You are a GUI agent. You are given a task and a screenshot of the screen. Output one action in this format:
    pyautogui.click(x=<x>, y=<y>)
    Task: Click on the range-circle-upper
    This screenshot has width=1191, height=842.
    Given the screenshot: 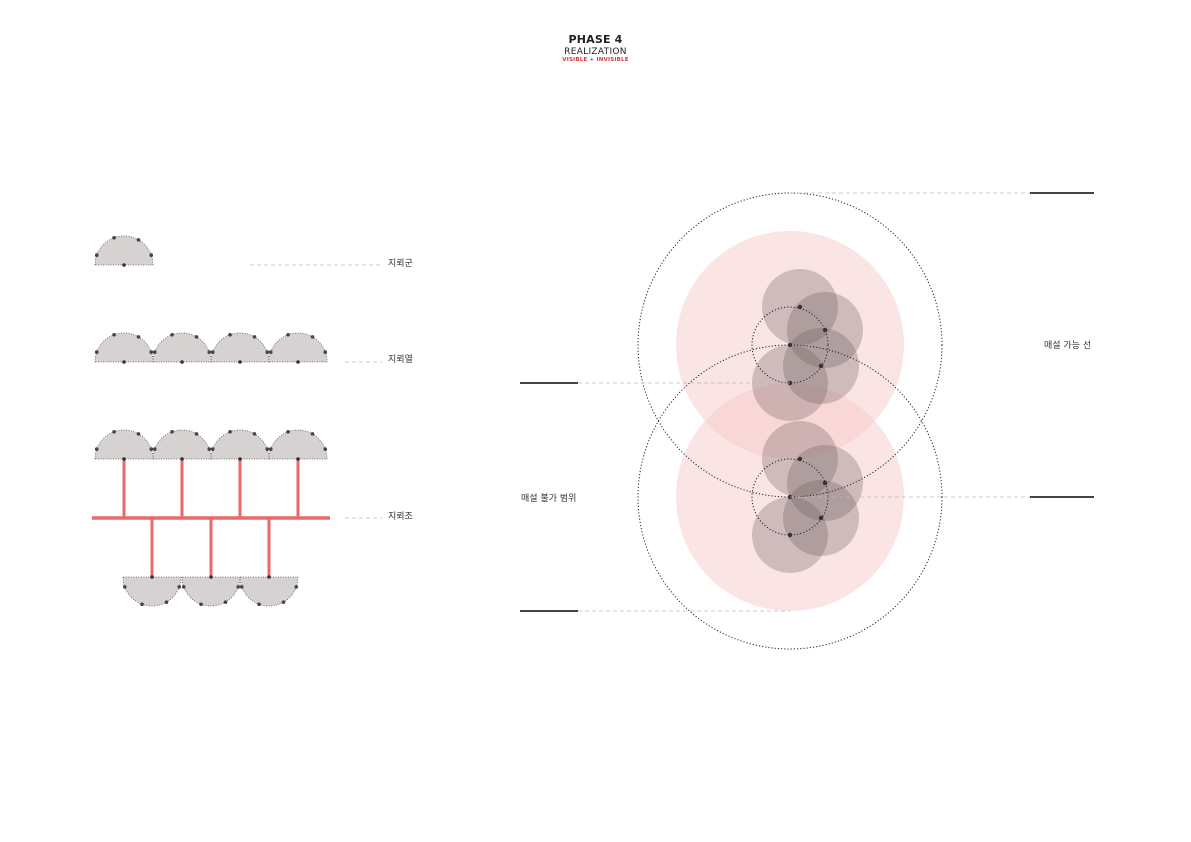 What is the action you would take?
    pyautogui.click(x=790, y=345)
    